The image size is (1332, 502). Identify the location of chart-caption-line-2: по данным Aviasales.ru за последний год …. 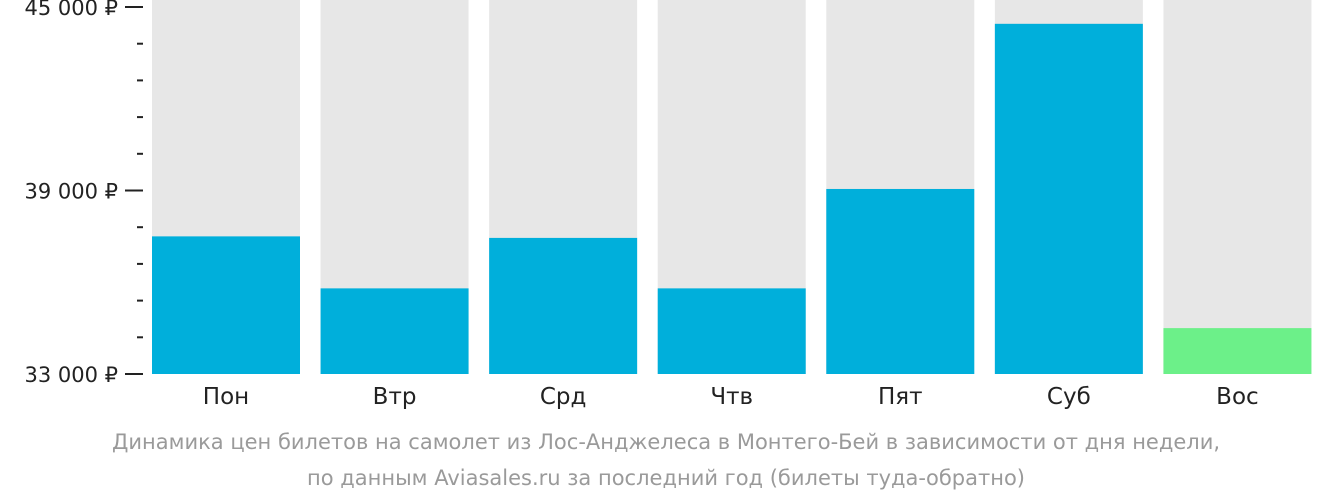
(666, 478).